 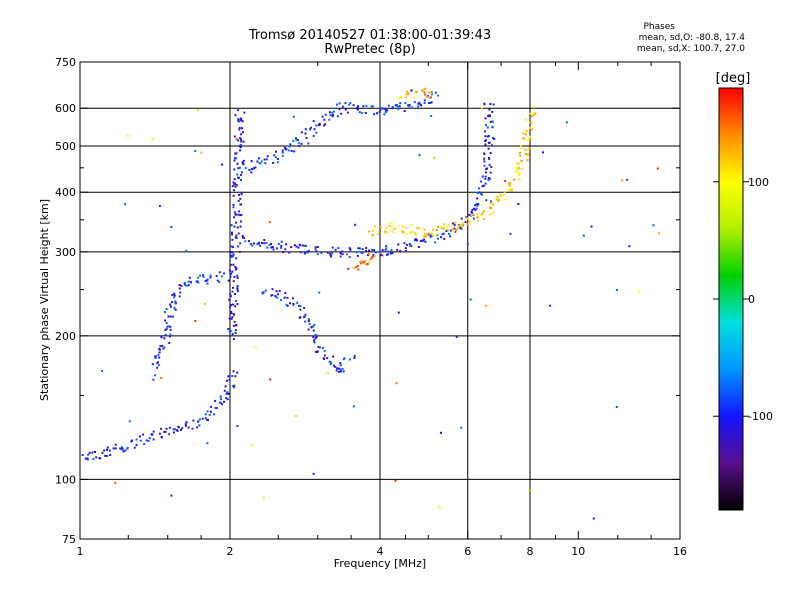 I want to click on x-tick-label: 1, so click(x=80, y=551).